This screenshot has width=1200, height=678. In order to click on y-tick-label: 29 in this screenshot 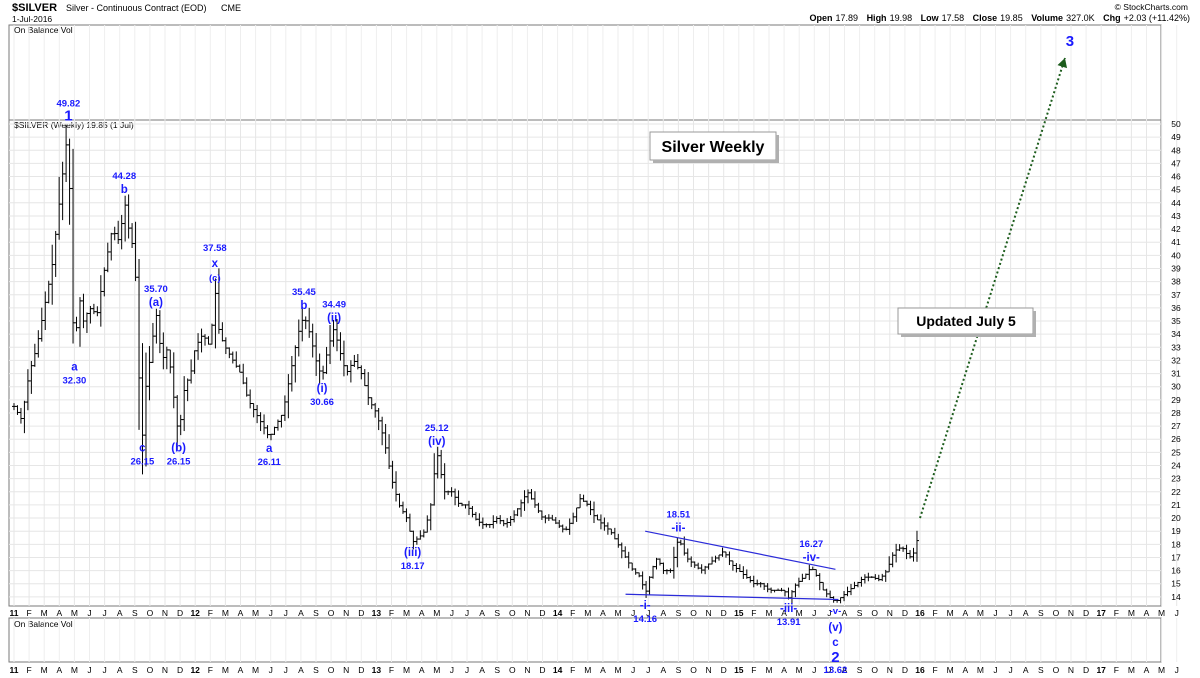, I will do `click(1176, 400)`.